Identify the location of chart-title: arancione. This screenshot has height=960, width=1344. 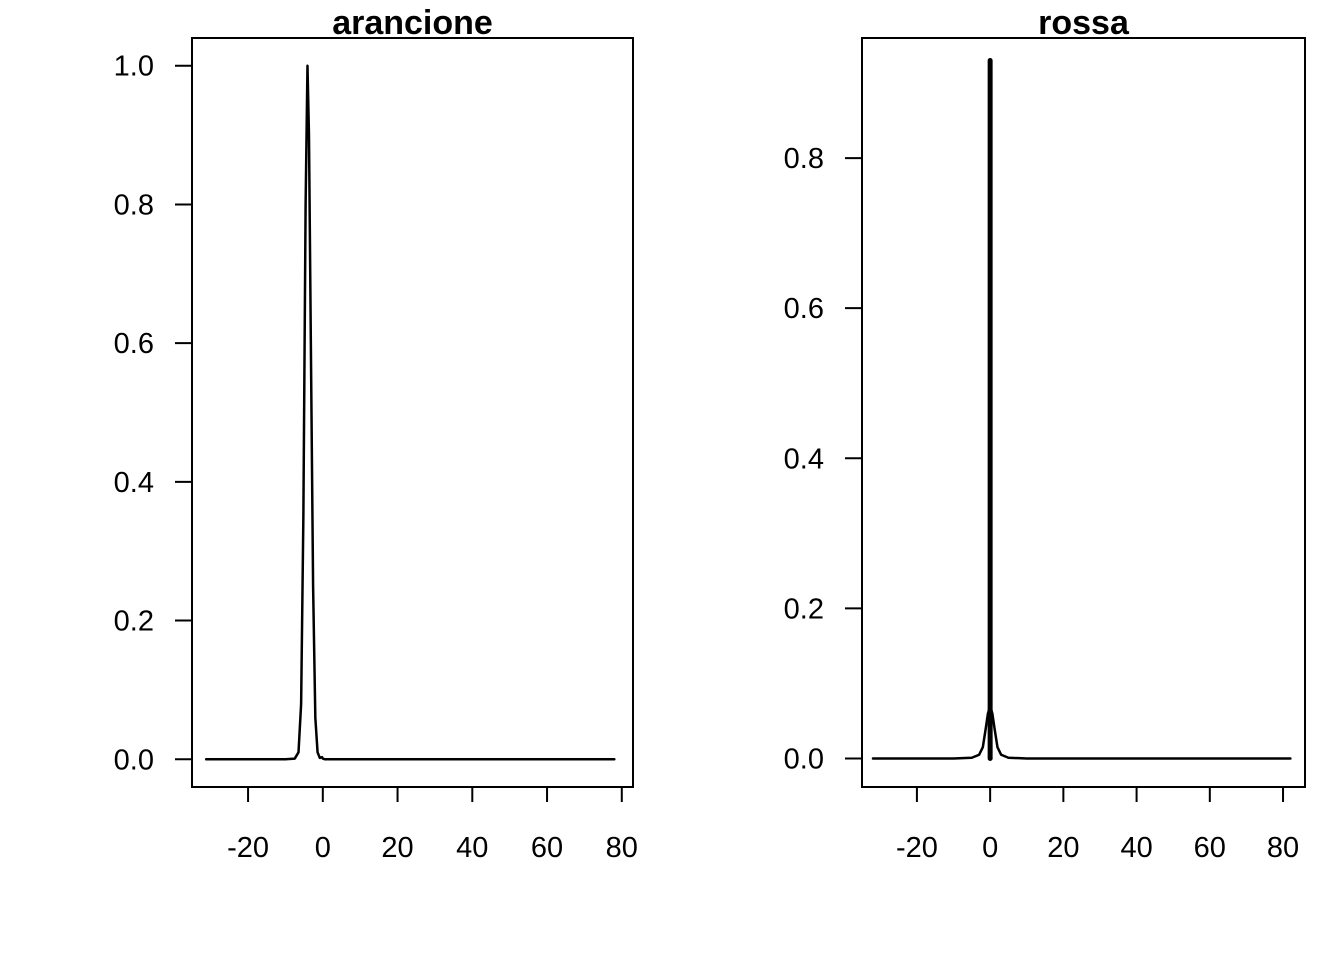
(412, 23).